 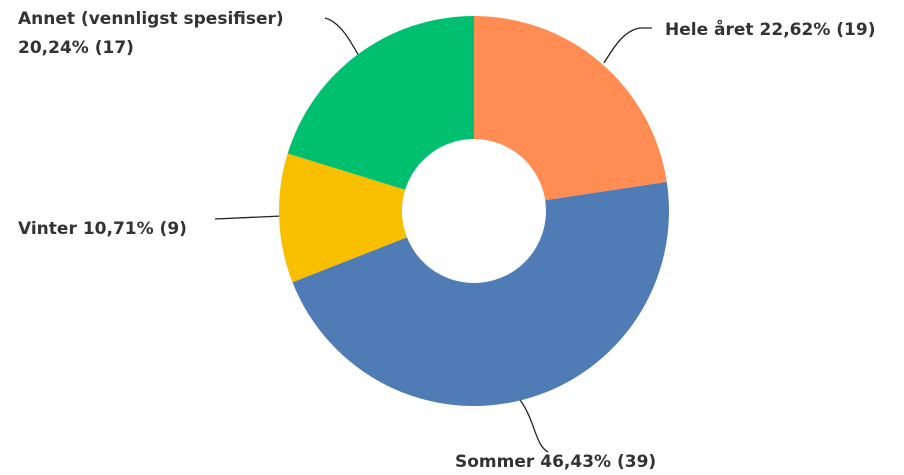 I want to click on slice-name: Hele året, so click(x=709, y=29).